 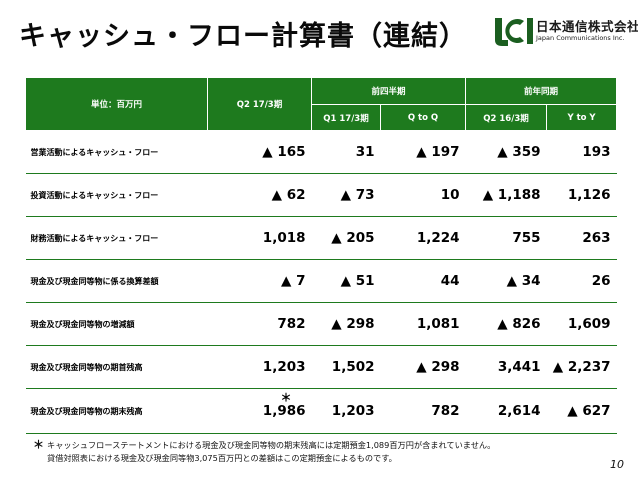 I want to click on cell-value: 1,081, so click(x=423, y=324).